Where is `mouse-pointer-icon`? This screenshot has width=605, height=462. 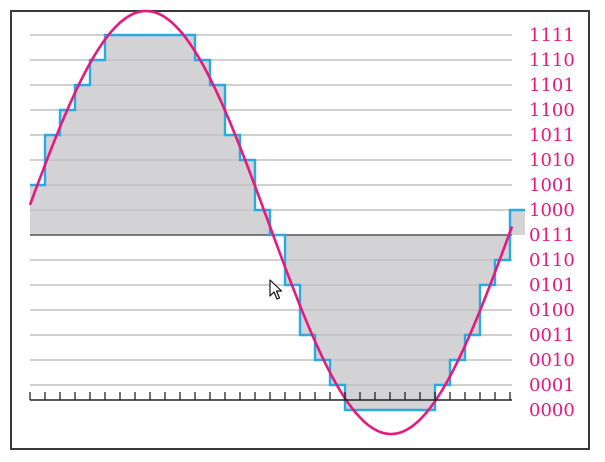
mouse-pointer-icon is located at coordinates (276, 289).